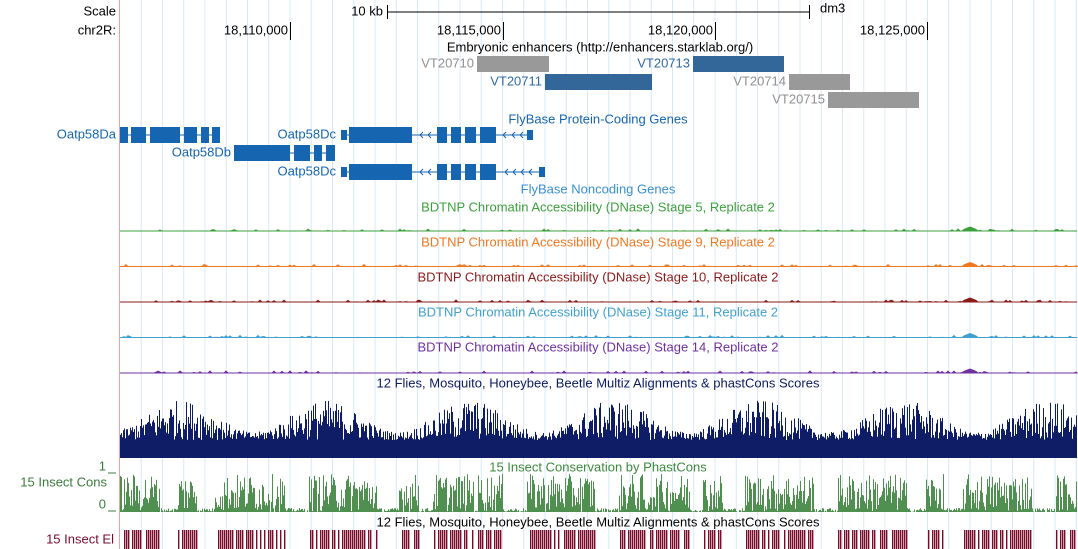  Describe the element at coordinates (367, 10) in the screenshot. I see `scale-bar-label: 10 kb` at that location.